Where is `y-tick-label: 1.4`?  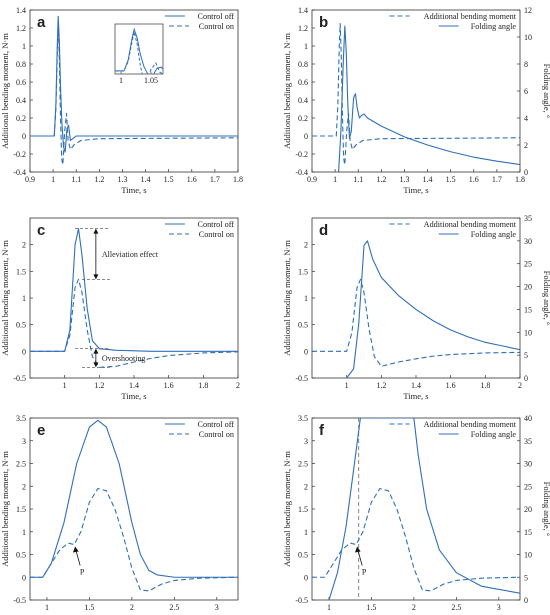 y-tick-label: 1.4 is located at coordinates (303, 10).